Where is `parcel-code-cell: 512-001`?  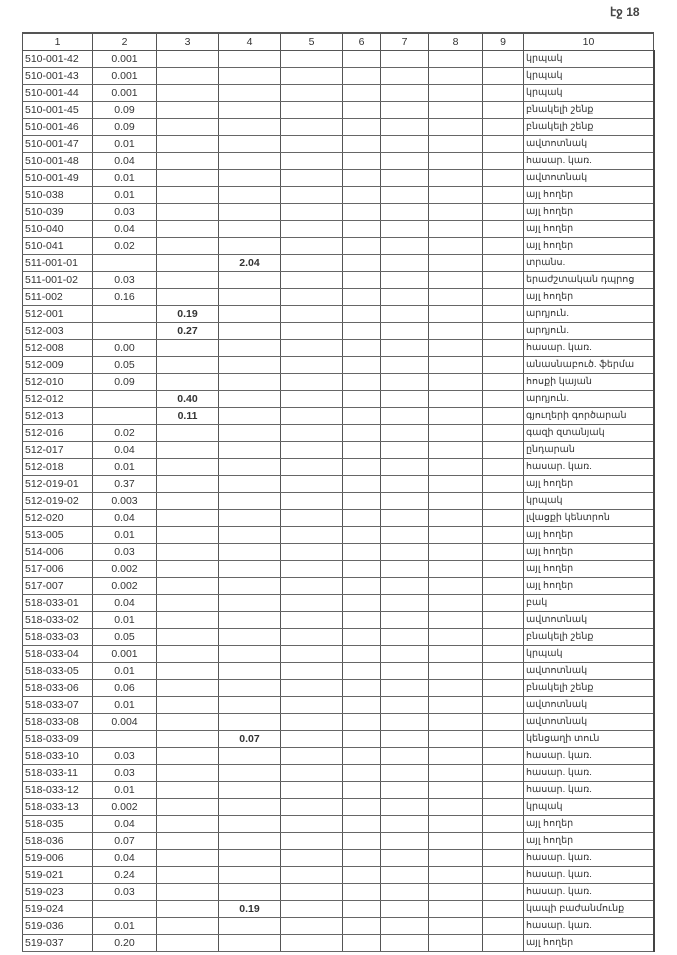 parcel-code-cell: 512-001 is located at coordinates (57, 314).